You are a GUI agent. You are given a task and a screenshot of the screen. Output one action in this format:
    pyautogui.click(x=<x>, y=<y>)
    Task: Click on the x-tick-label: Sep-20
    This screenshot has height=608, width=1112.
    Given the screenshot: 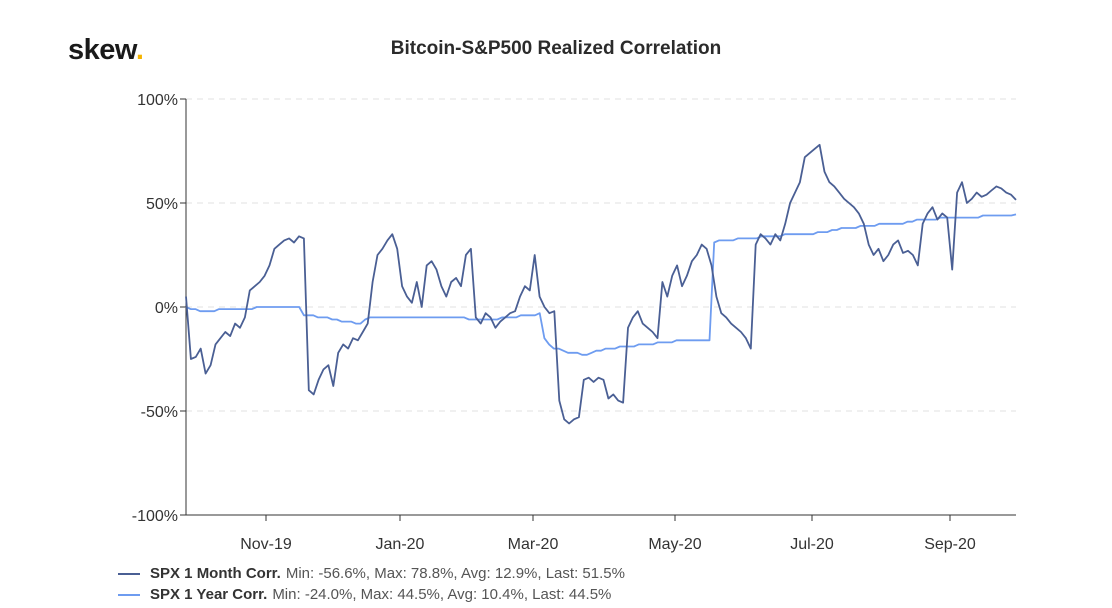 What is the action you would take?
    pyautogui.click(x=950, y=544)
    